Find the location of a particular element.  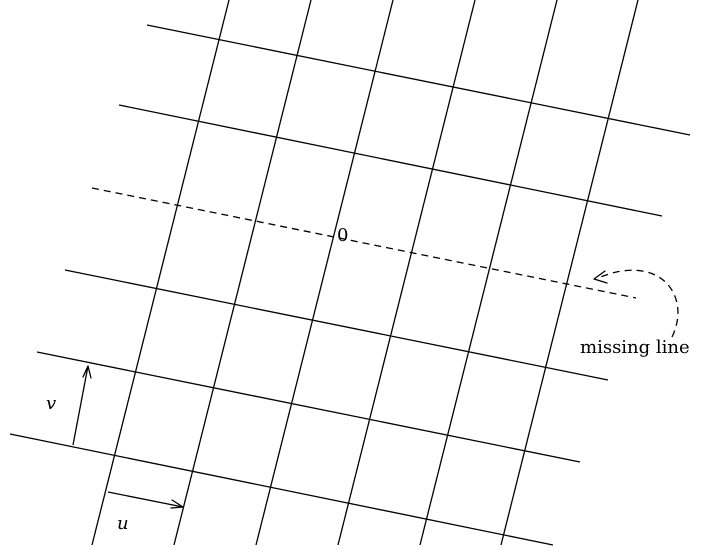

annotation-curve is located at coordinates (638, 303).